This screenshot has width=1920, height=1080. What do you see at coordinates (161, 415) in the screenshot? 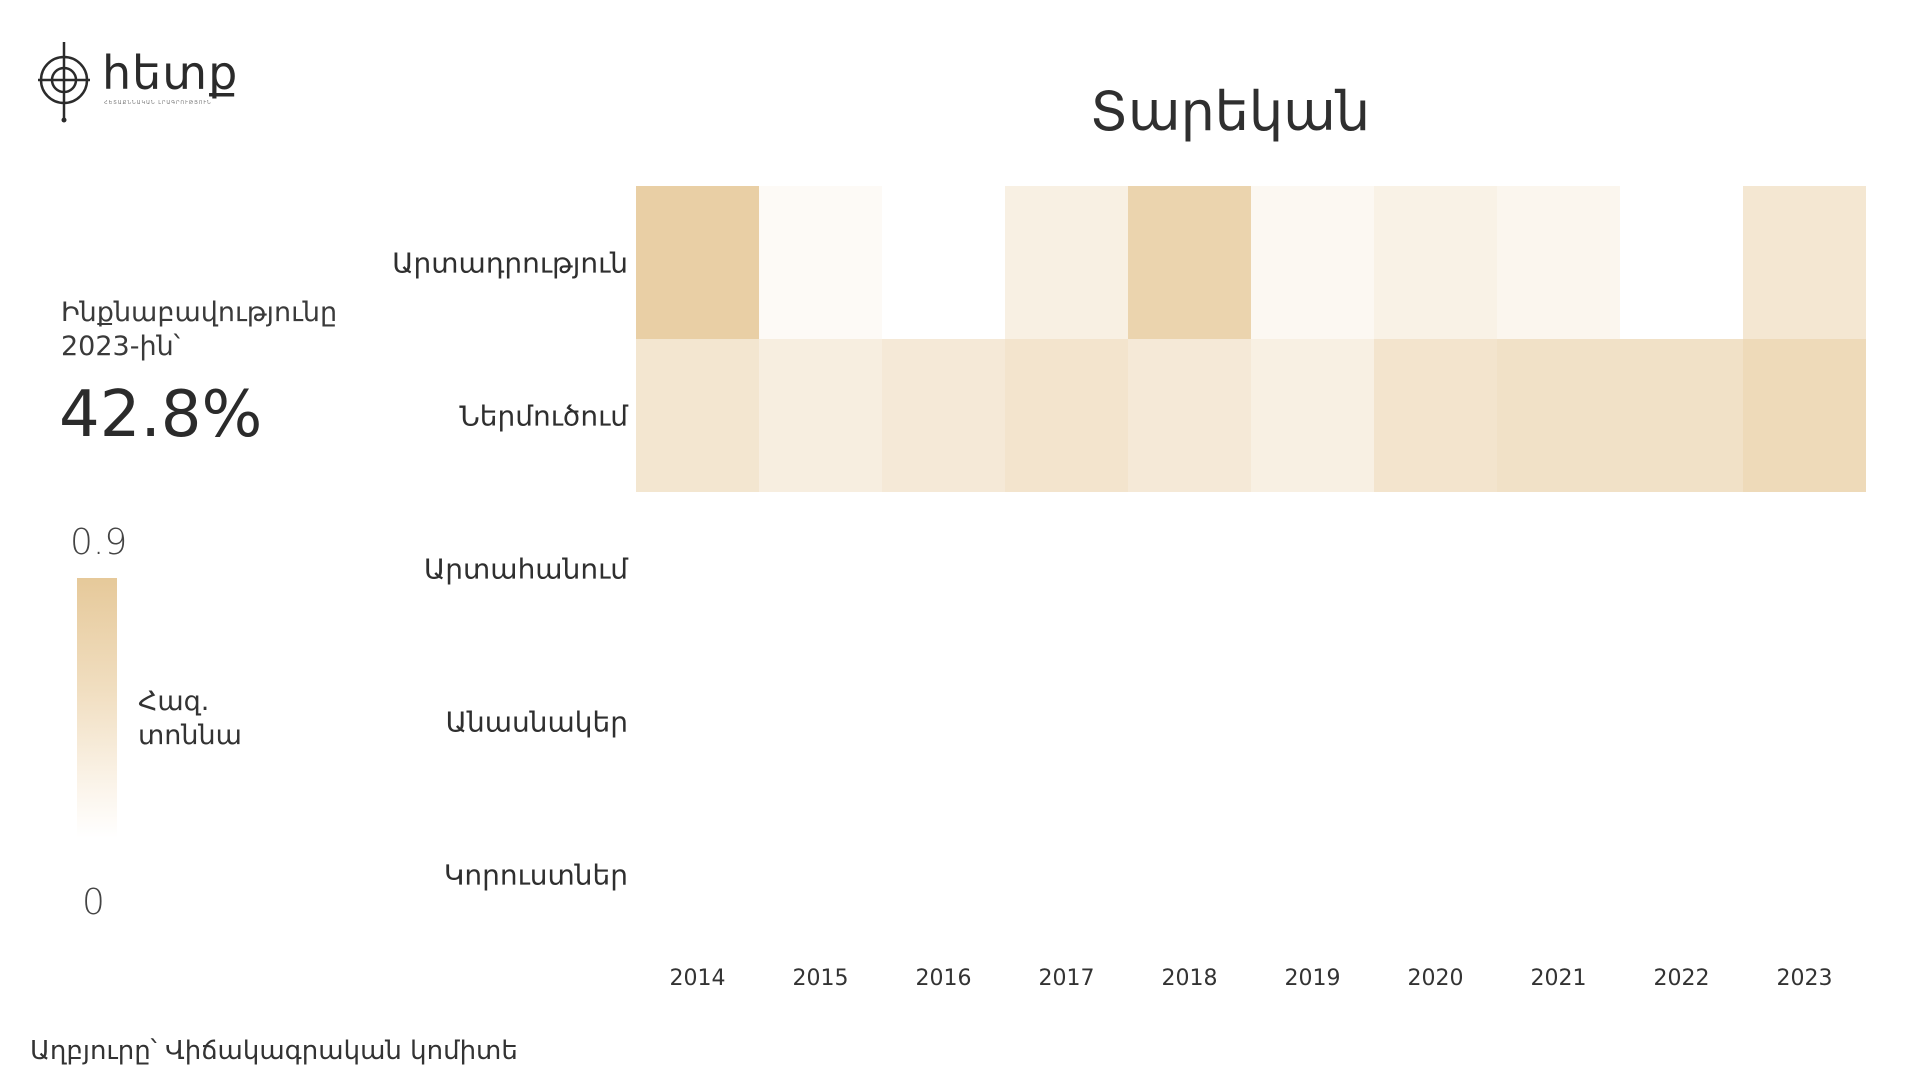
I see `kpi-value: 42.8%` at bounding box center [161, 415].